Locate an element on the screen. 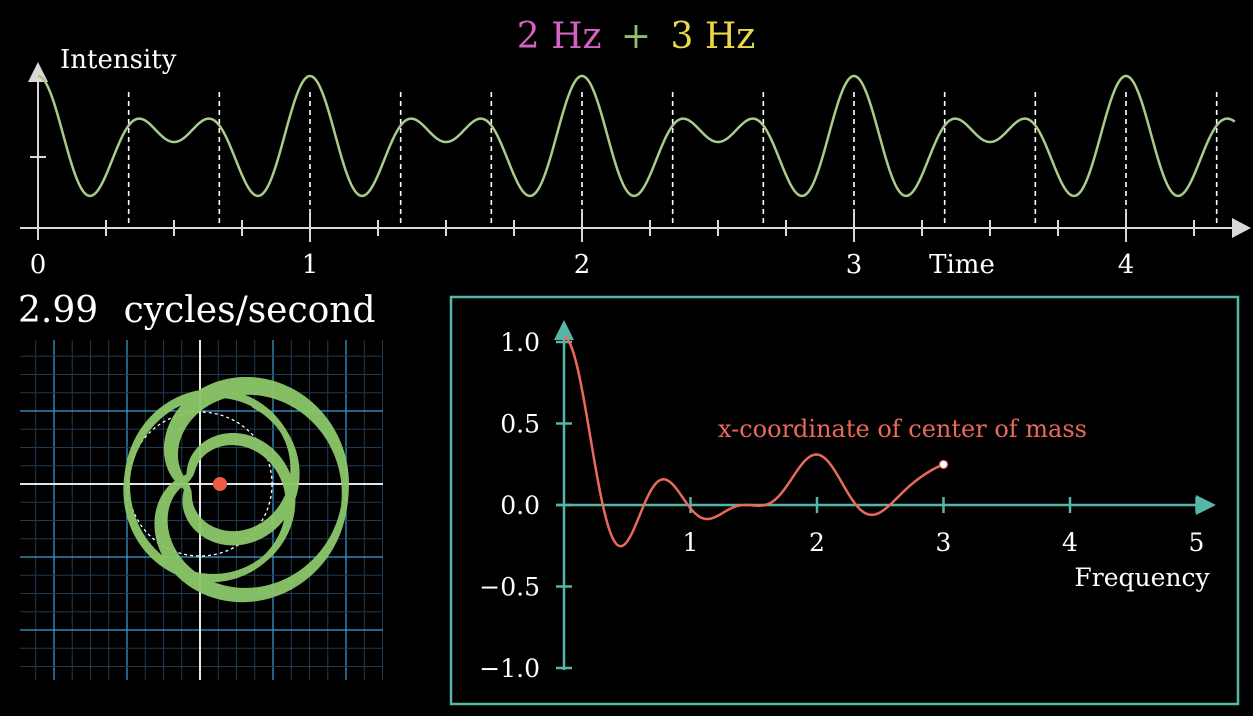 This screenshot has height=716, width=1253. fourier-x-arrow is located at coordinates (1206, 505).